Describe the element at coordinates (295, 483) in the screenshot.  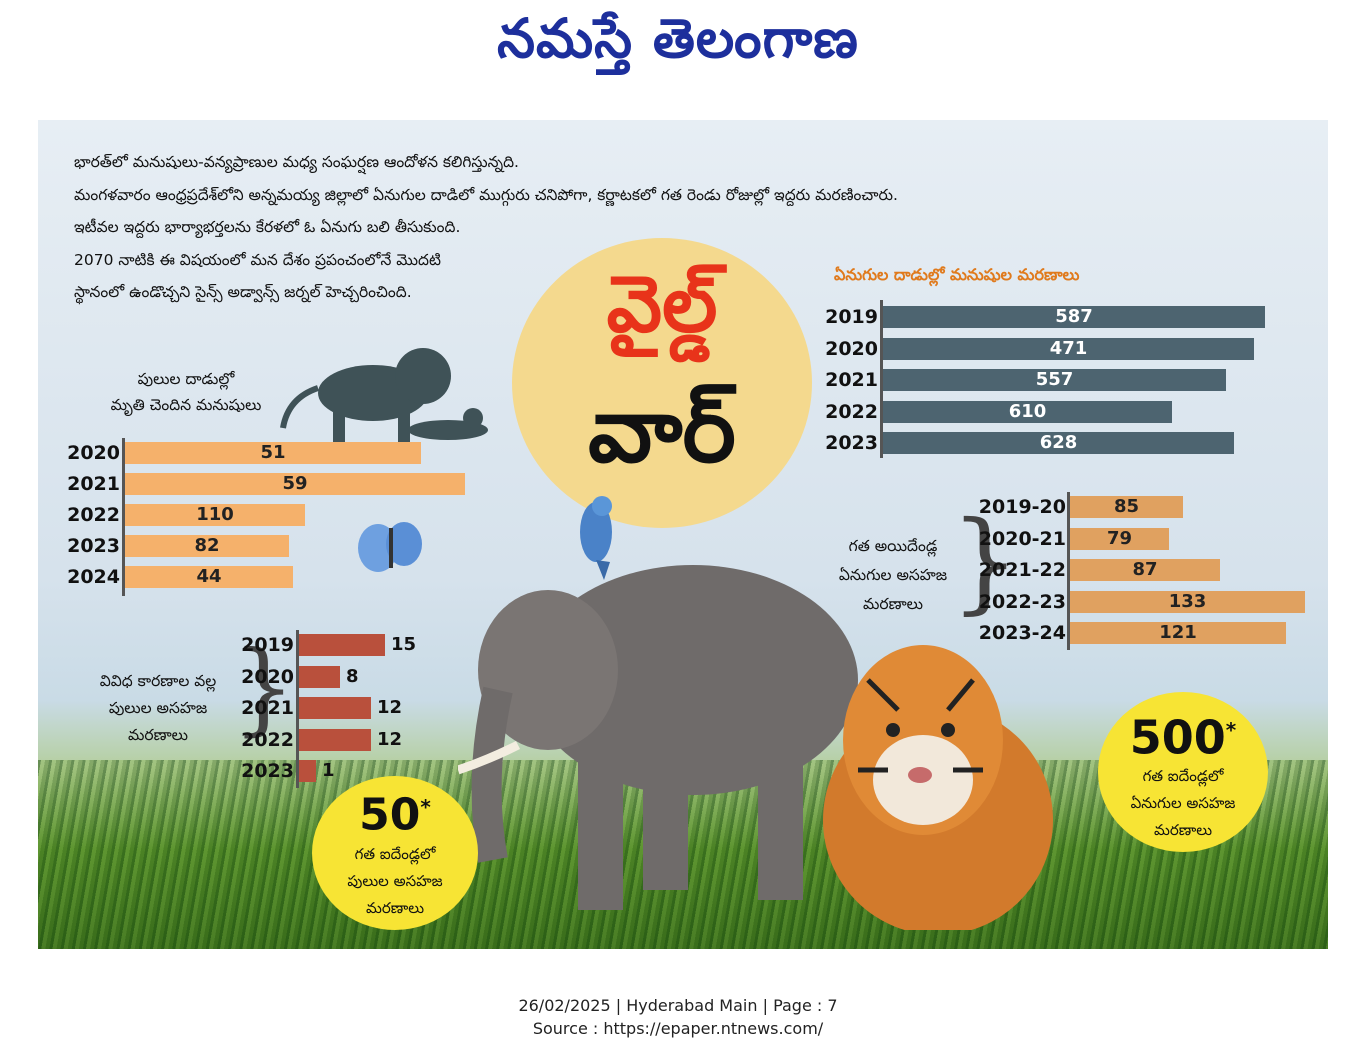
I see `bar-value-label: 59` at that location.